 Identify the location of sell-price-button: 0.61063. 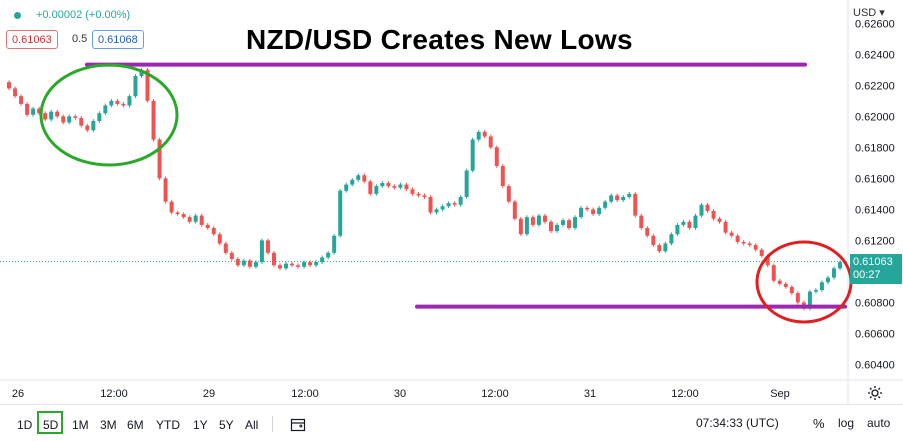
(32, 39).